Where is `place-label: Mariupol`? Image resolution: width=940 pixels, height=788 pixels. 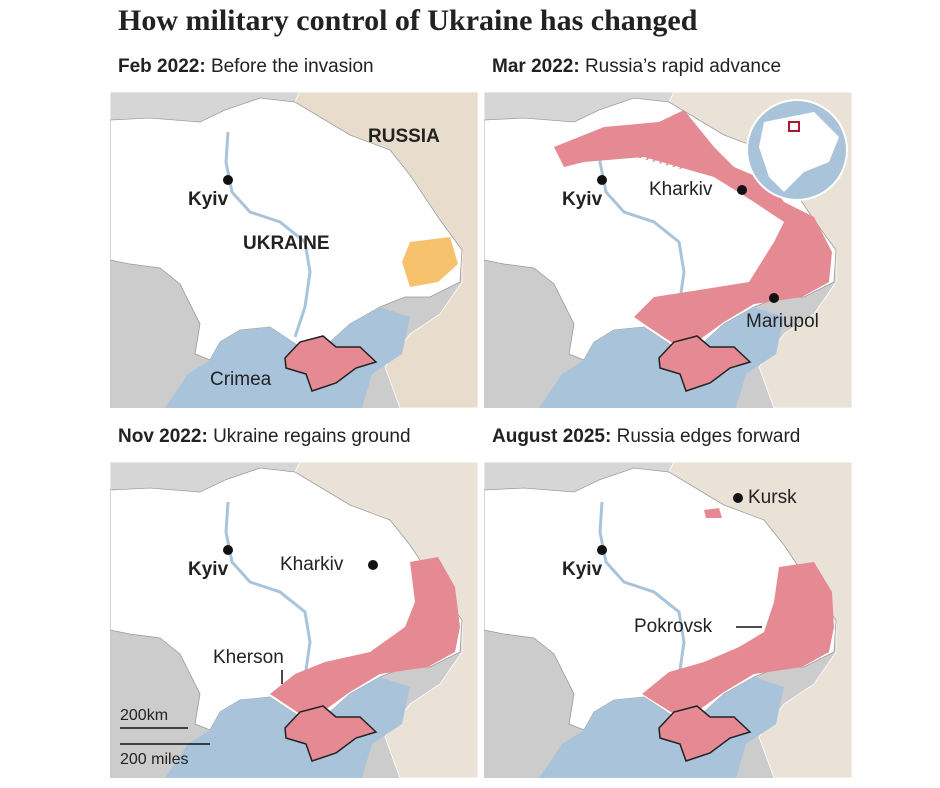 place-label: Mariupol is located at coordinates (782, 321).